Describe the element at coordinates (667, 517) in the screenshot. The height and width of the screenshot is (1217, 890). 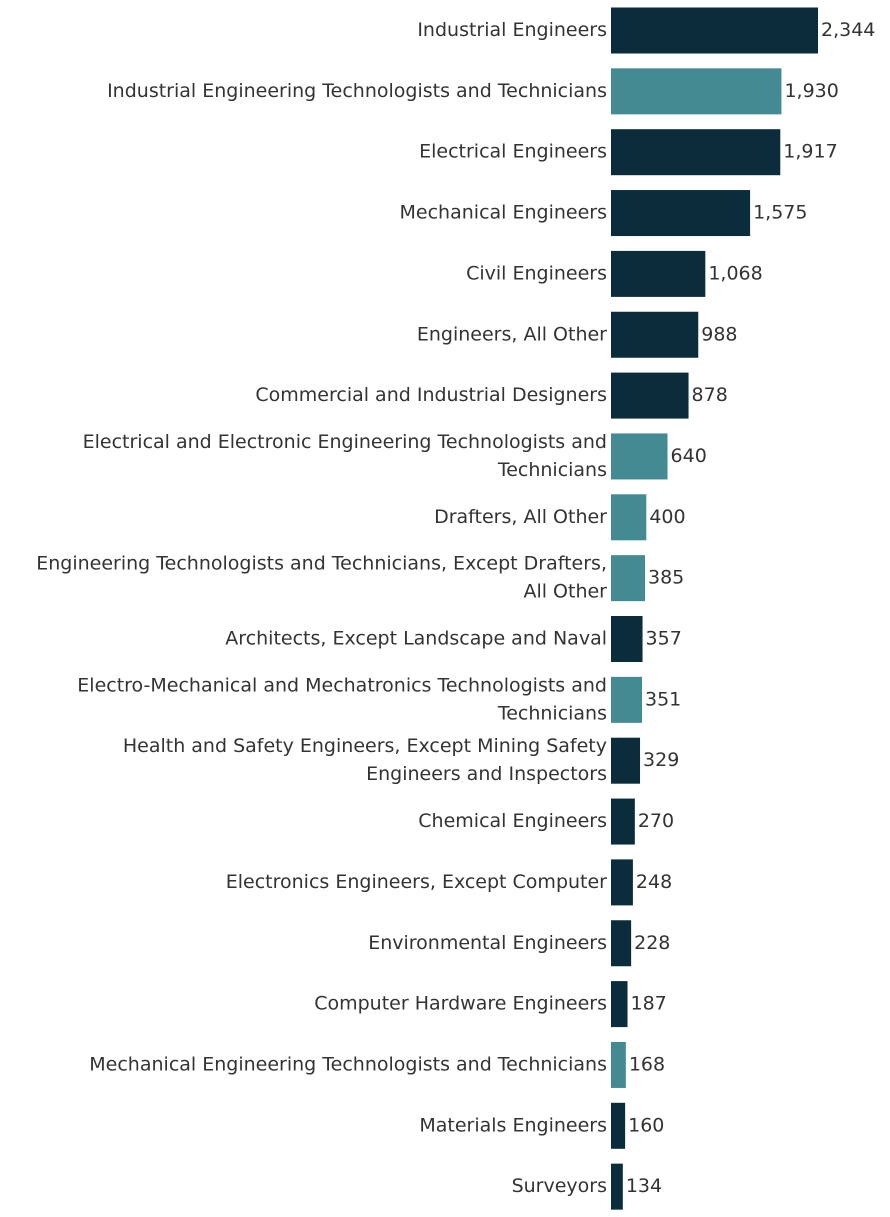
I see `value-label: 400` at that location.